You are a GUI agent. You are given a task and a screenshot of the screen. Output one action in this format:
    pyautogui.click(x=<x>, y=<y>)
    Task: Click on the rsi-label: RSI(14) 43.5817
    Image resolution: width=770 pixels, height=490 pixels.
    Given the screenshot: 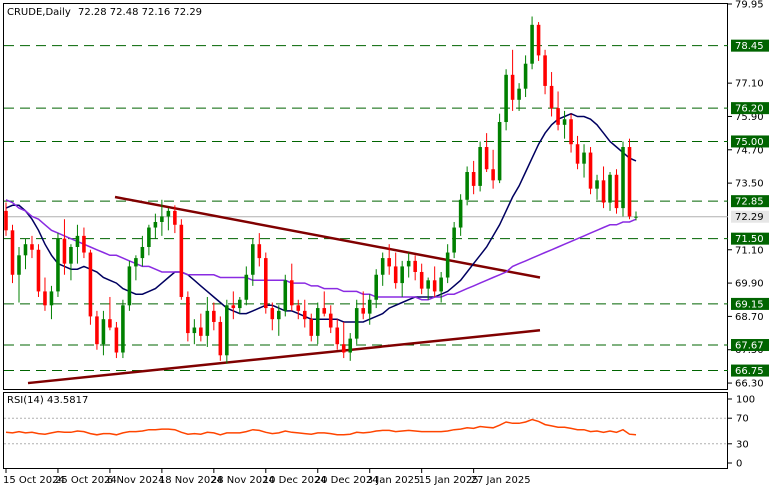 What is the action you would take?
    pyautogui.click(x=47, y=400)
    